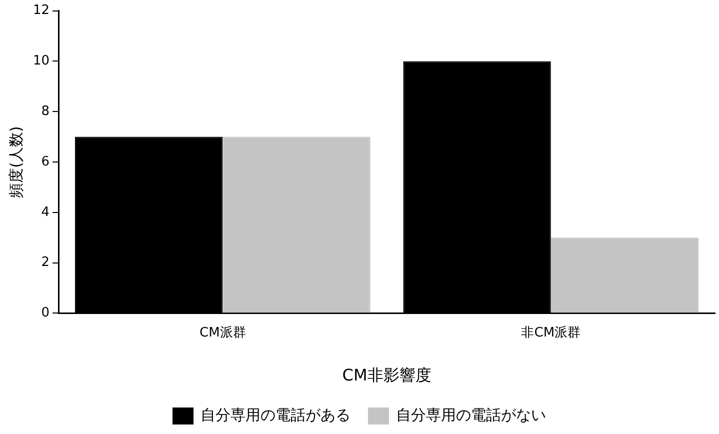  What do you see at coordinates (15, 162) in the screenshot?
I see `y-axis-title: 頻度(人数)` at bounding box center [15, 162].